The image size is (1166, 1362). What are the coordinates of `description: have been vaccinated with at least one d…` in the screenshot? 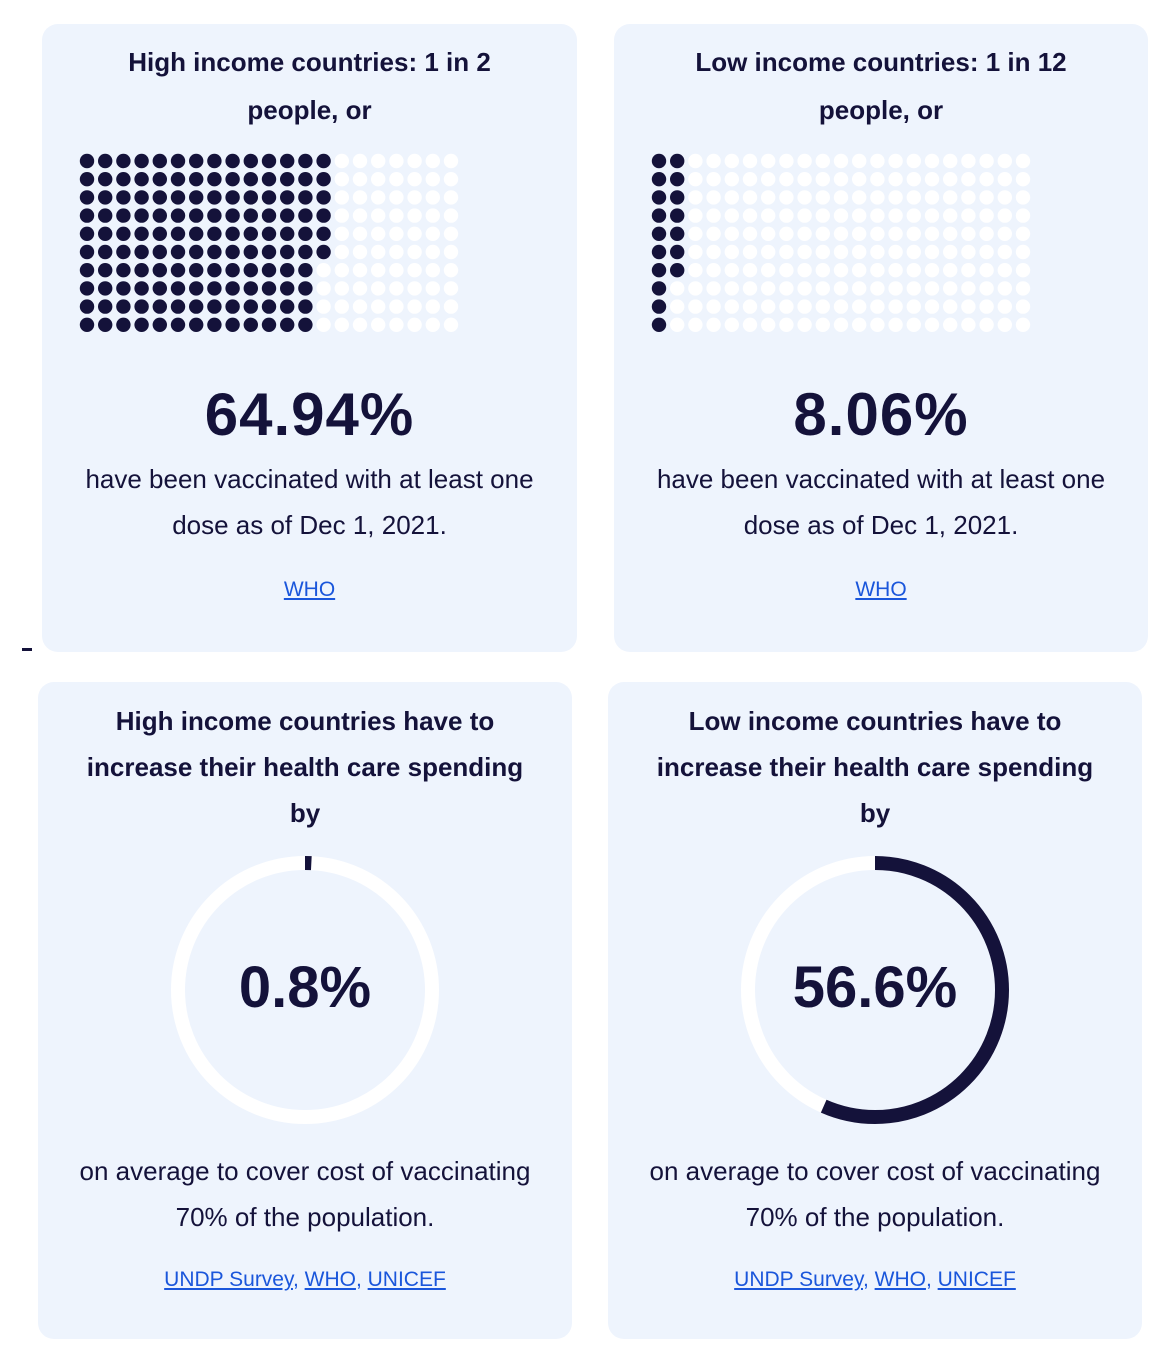 It's located at (881, 502).